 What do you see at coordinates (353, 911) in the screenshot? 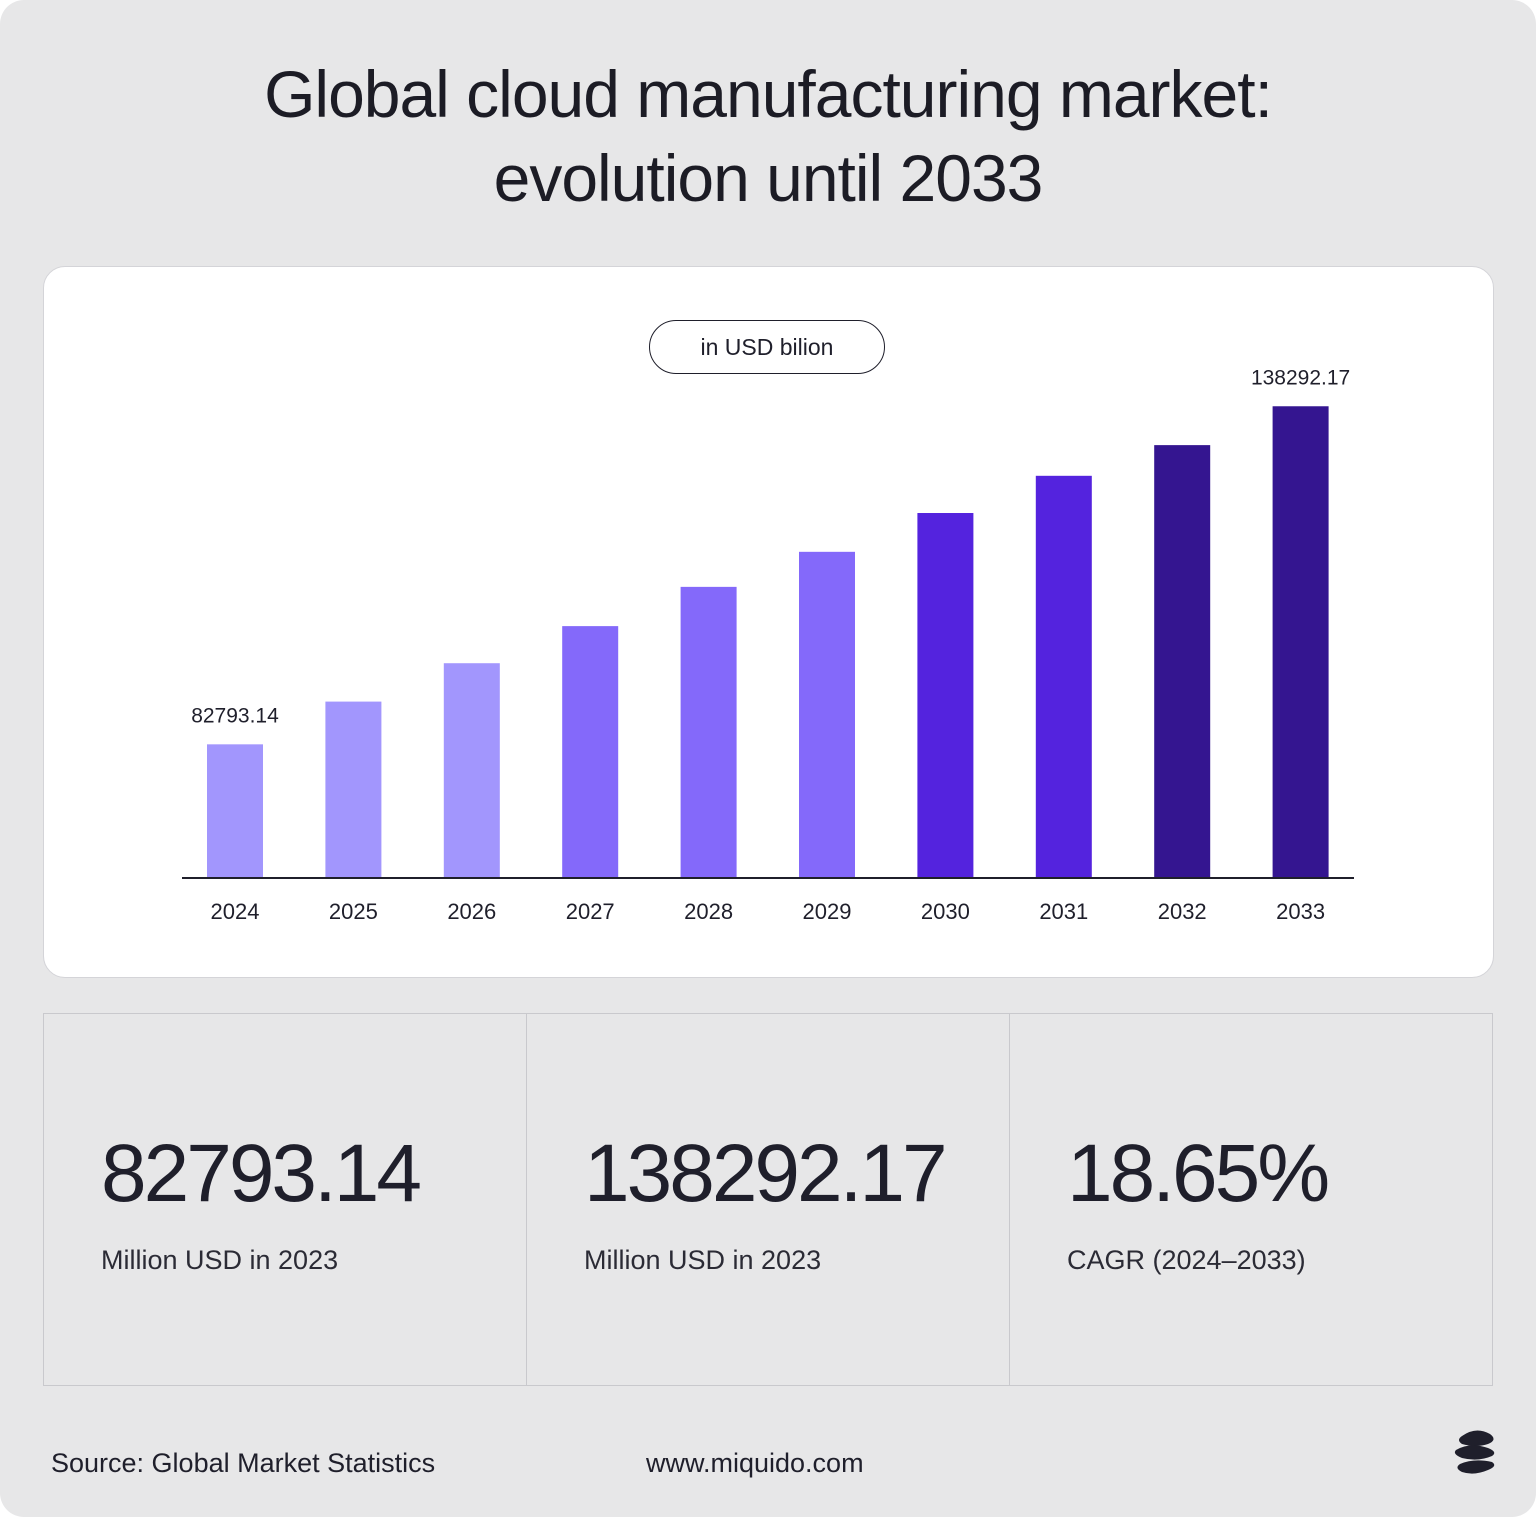
I see `x-tick-label: 2025` at bounding box center [353, 911].